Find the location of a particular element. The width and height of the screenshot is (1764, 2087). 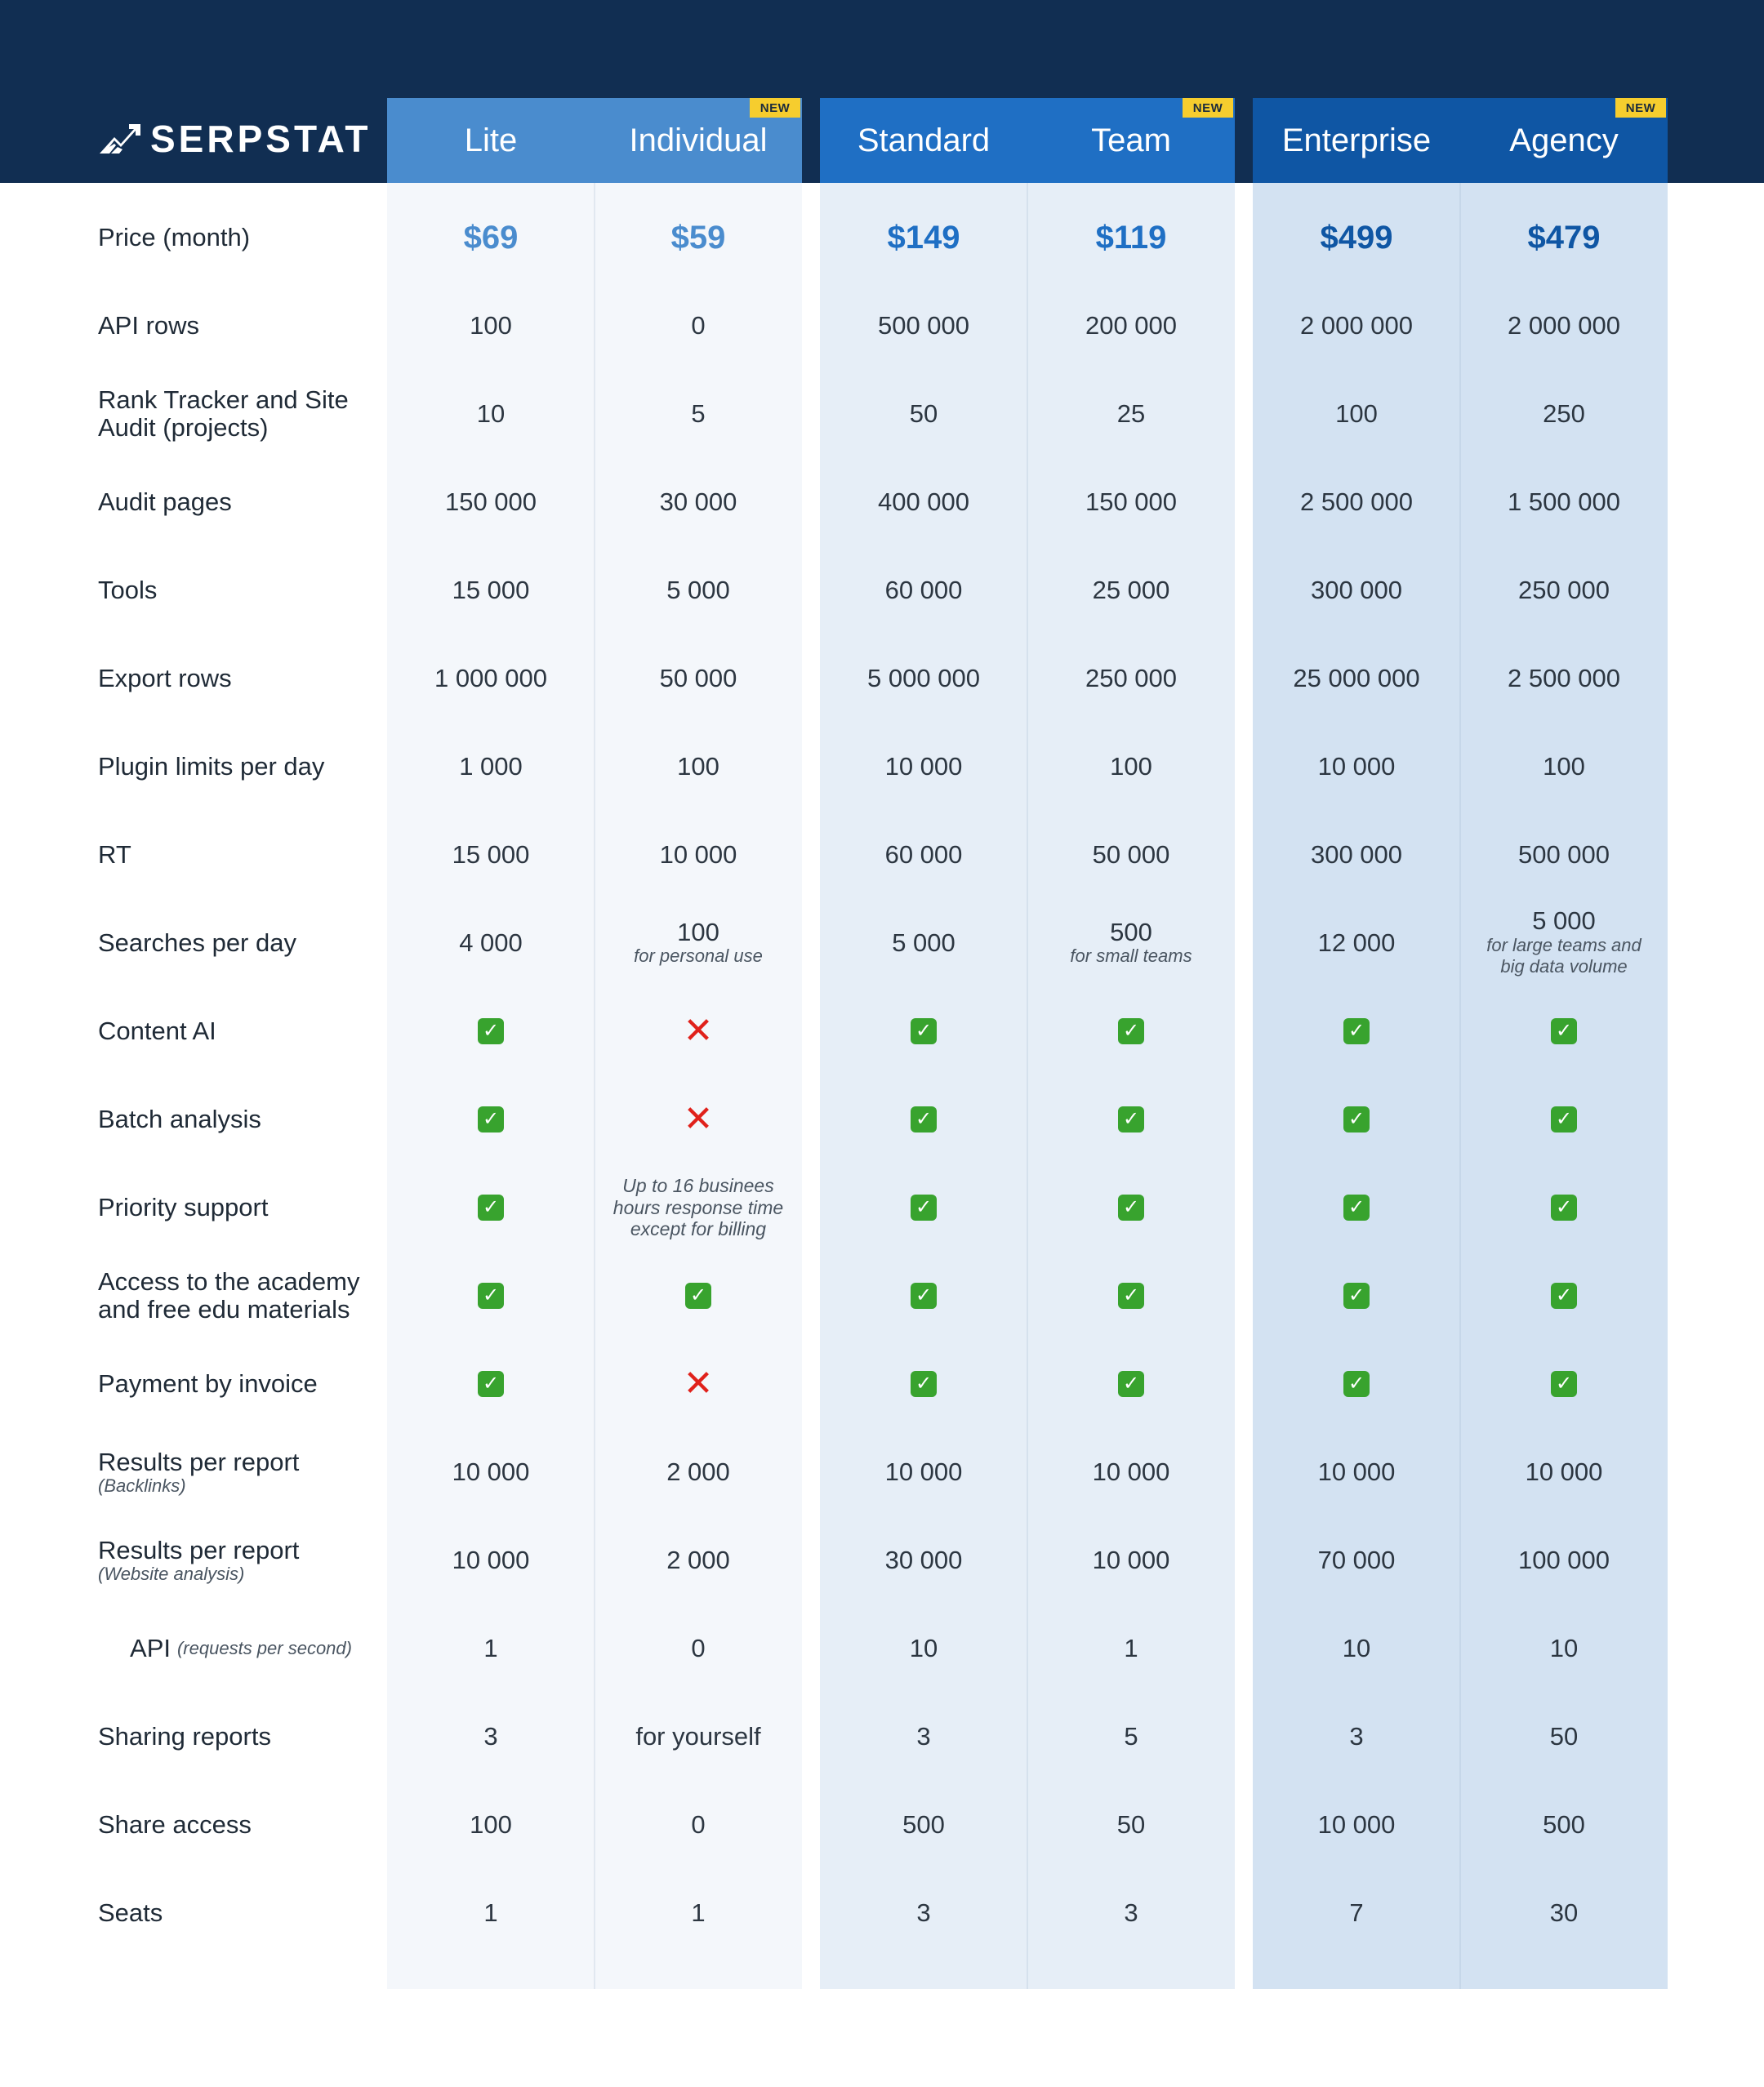

table-cell: 500 000 is located at coordinates (923, 326).